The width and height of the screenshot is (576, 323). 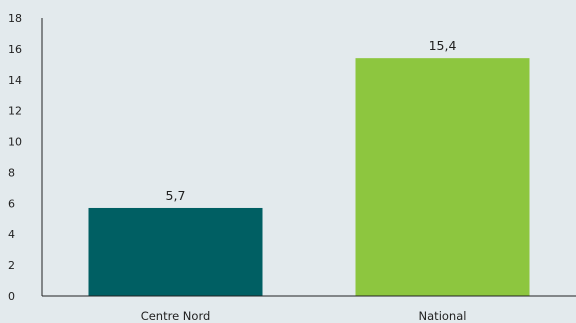 What do you see at coordinates (11, 296) in the screenshot?
I see `y-tick-label: 0` at bounding box center [11, 296].